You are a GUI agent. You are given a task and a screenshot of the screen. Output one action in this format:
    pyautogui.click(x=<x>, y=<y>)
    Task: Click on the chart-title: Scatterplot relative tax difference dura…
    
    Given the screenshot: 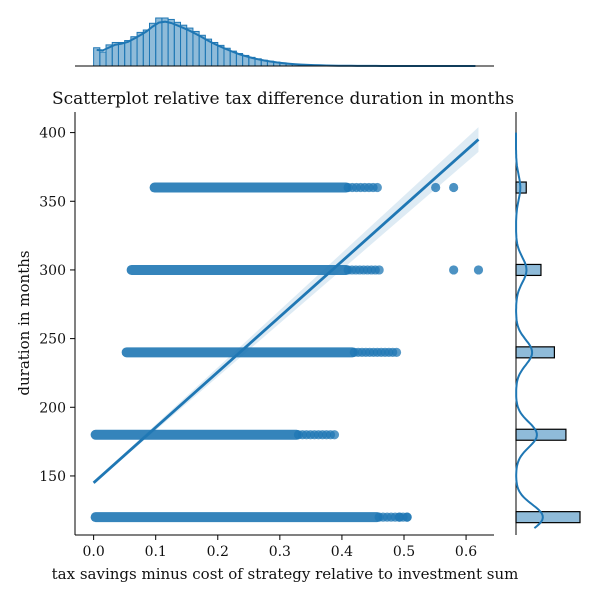 What is the action you would take?
    pyautogui.click(x=283, y=99)
    